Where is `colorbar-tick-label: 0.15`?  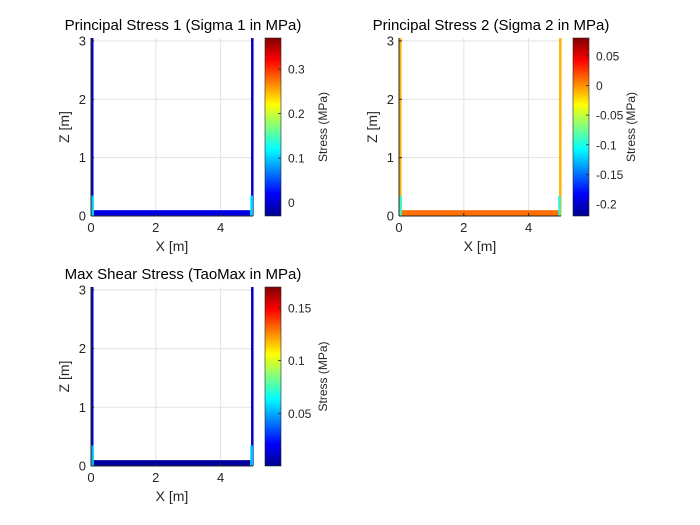 colorbar-tick-label: 0.15 is located at coordinates (300, 309).